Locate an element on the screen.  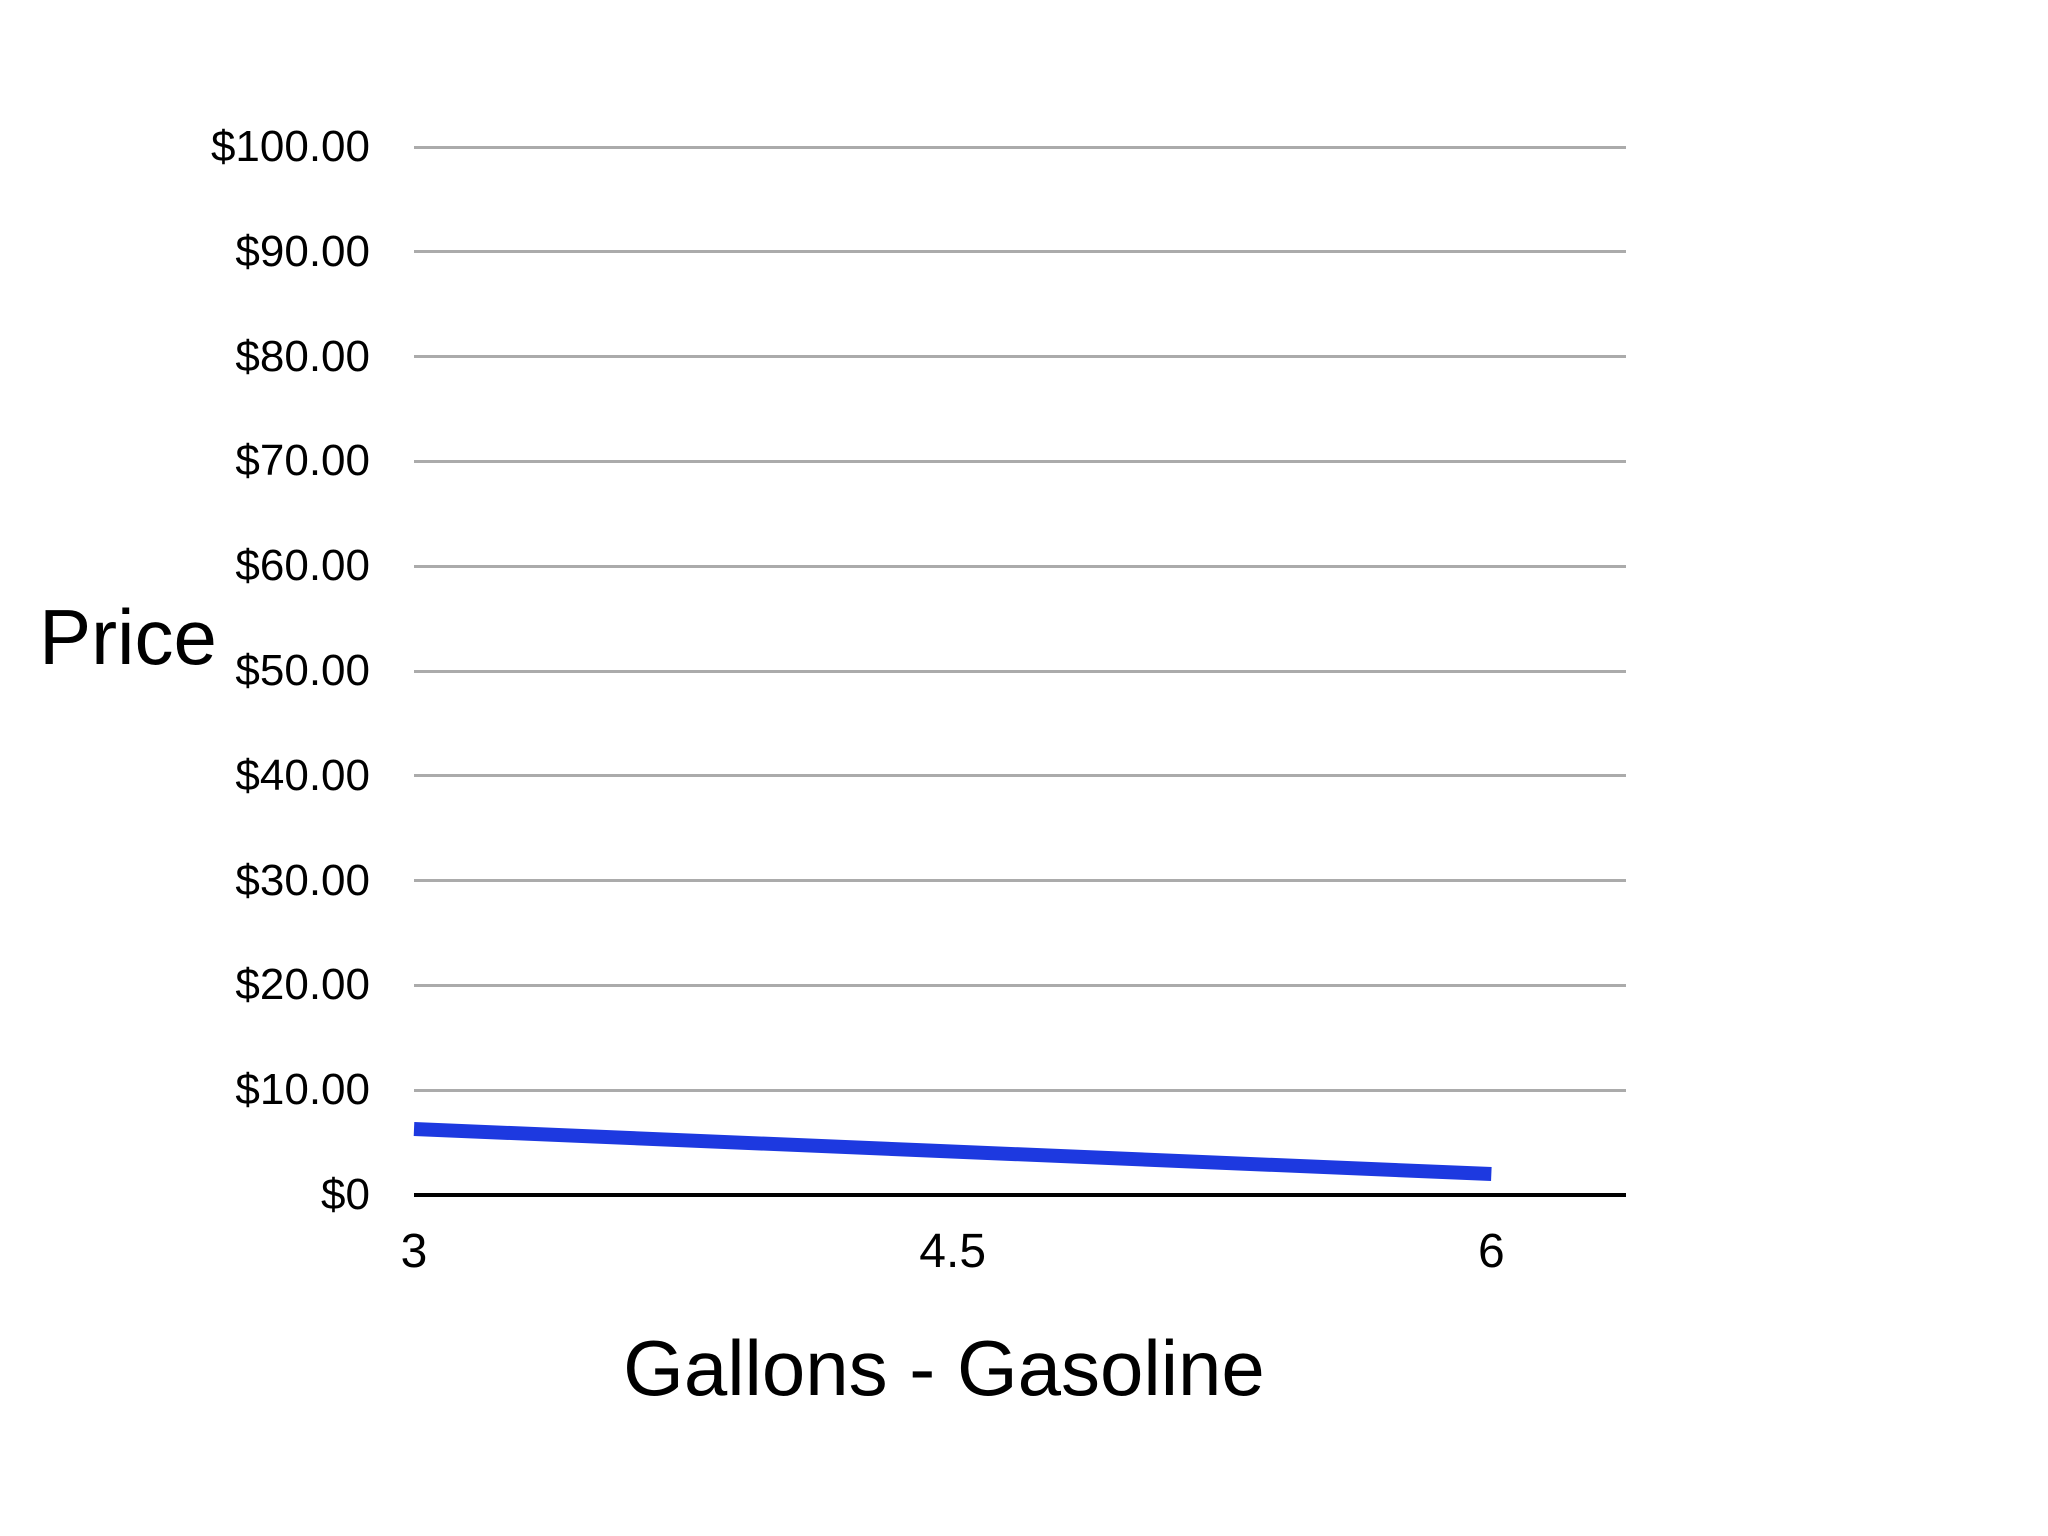
demand-line-series is located at coordinates (952, 1151).